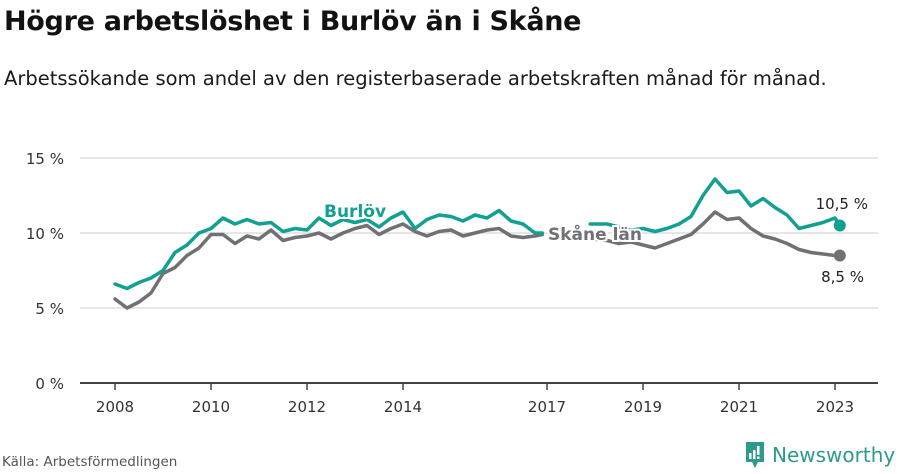  What do you see at coordinates (45, 271) in the screenshot?
I see `y-axis-labels: 0 % 5 % 10 % 15 %` at bounding box center [45, 271].